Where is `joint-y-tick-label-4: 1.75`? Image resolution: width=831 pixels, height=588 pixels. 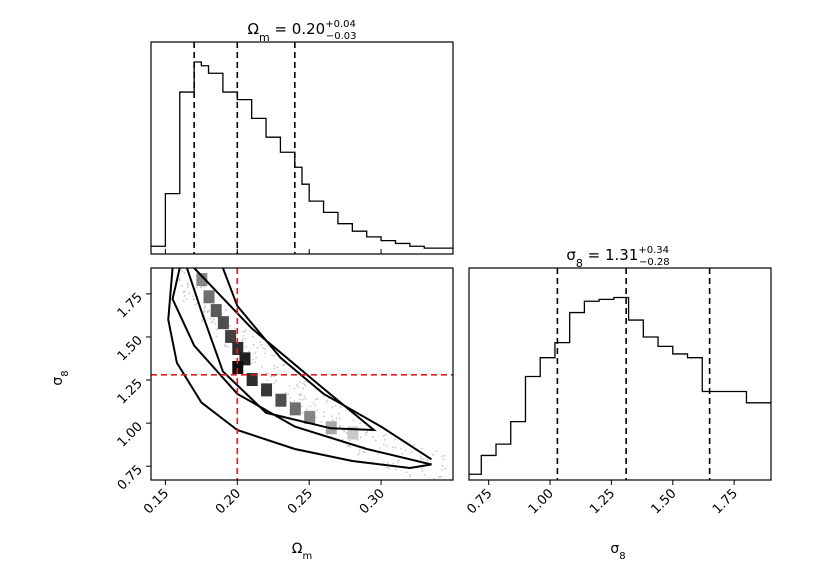 joint-y-tick-label-4: 1.75 is located at coordinates (130, 305).